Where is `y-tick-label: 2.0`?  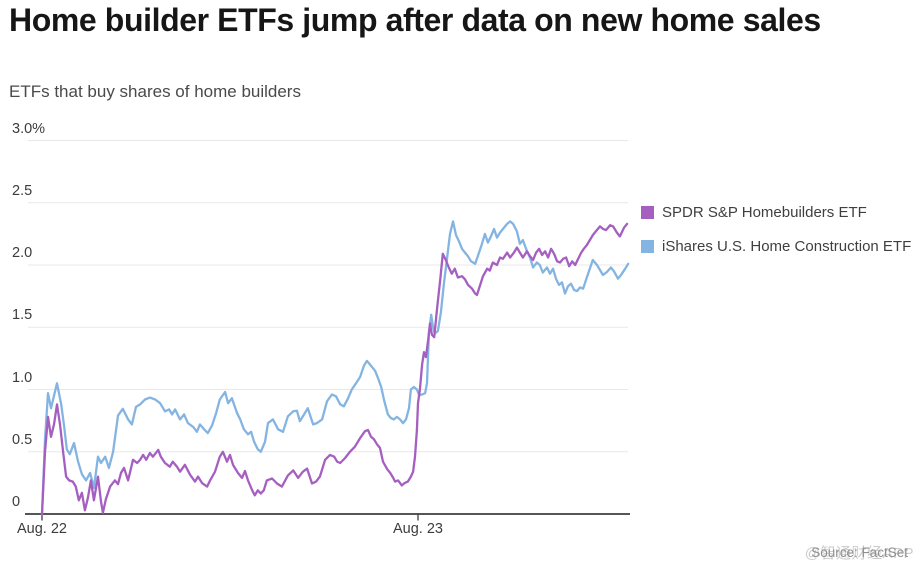
y-tick-label: 2.0 is located at coordinates (22, 253).